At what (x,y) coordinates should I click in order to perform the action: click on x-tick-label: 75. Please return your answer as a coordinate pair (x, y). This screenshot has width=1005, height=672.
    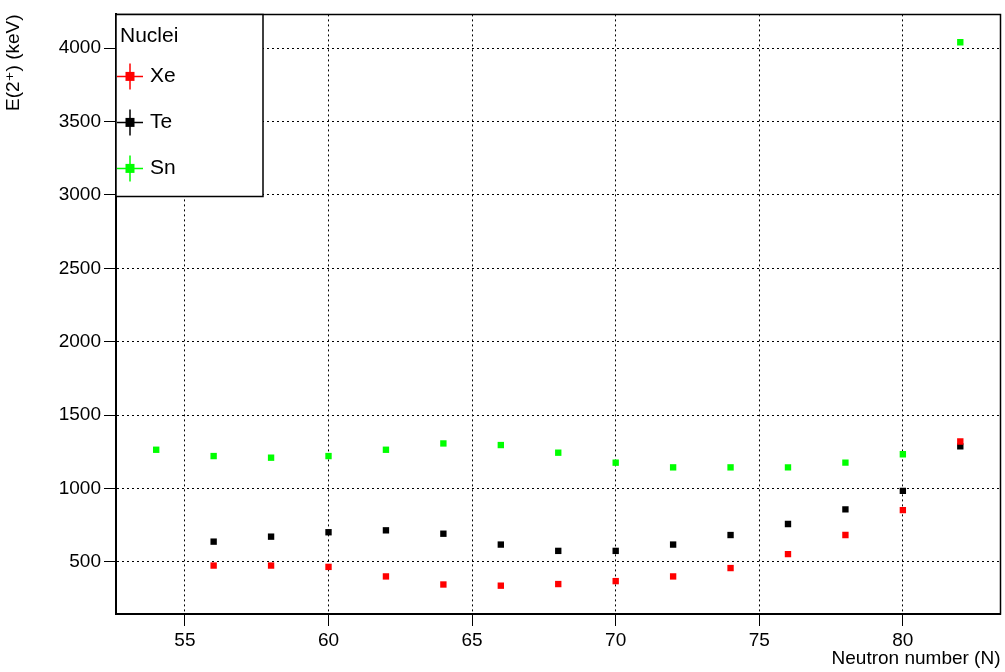
    Looking at the image, I should click on (759, 639).